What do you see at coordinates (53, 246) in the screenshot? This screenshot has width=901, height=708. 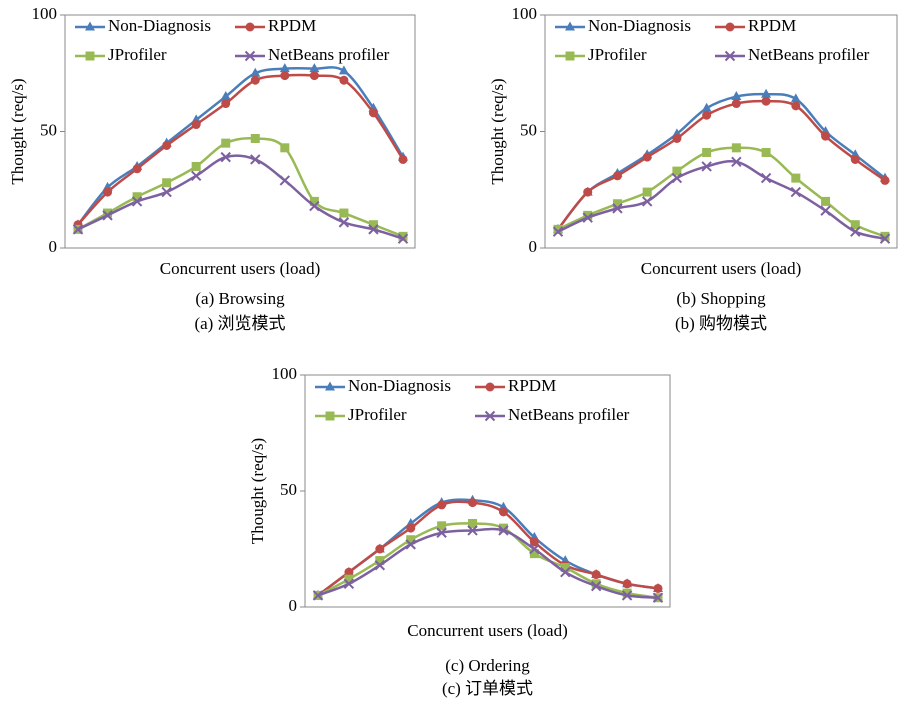 I see `y-tick-label: 0` at bounding box center [53, 246].